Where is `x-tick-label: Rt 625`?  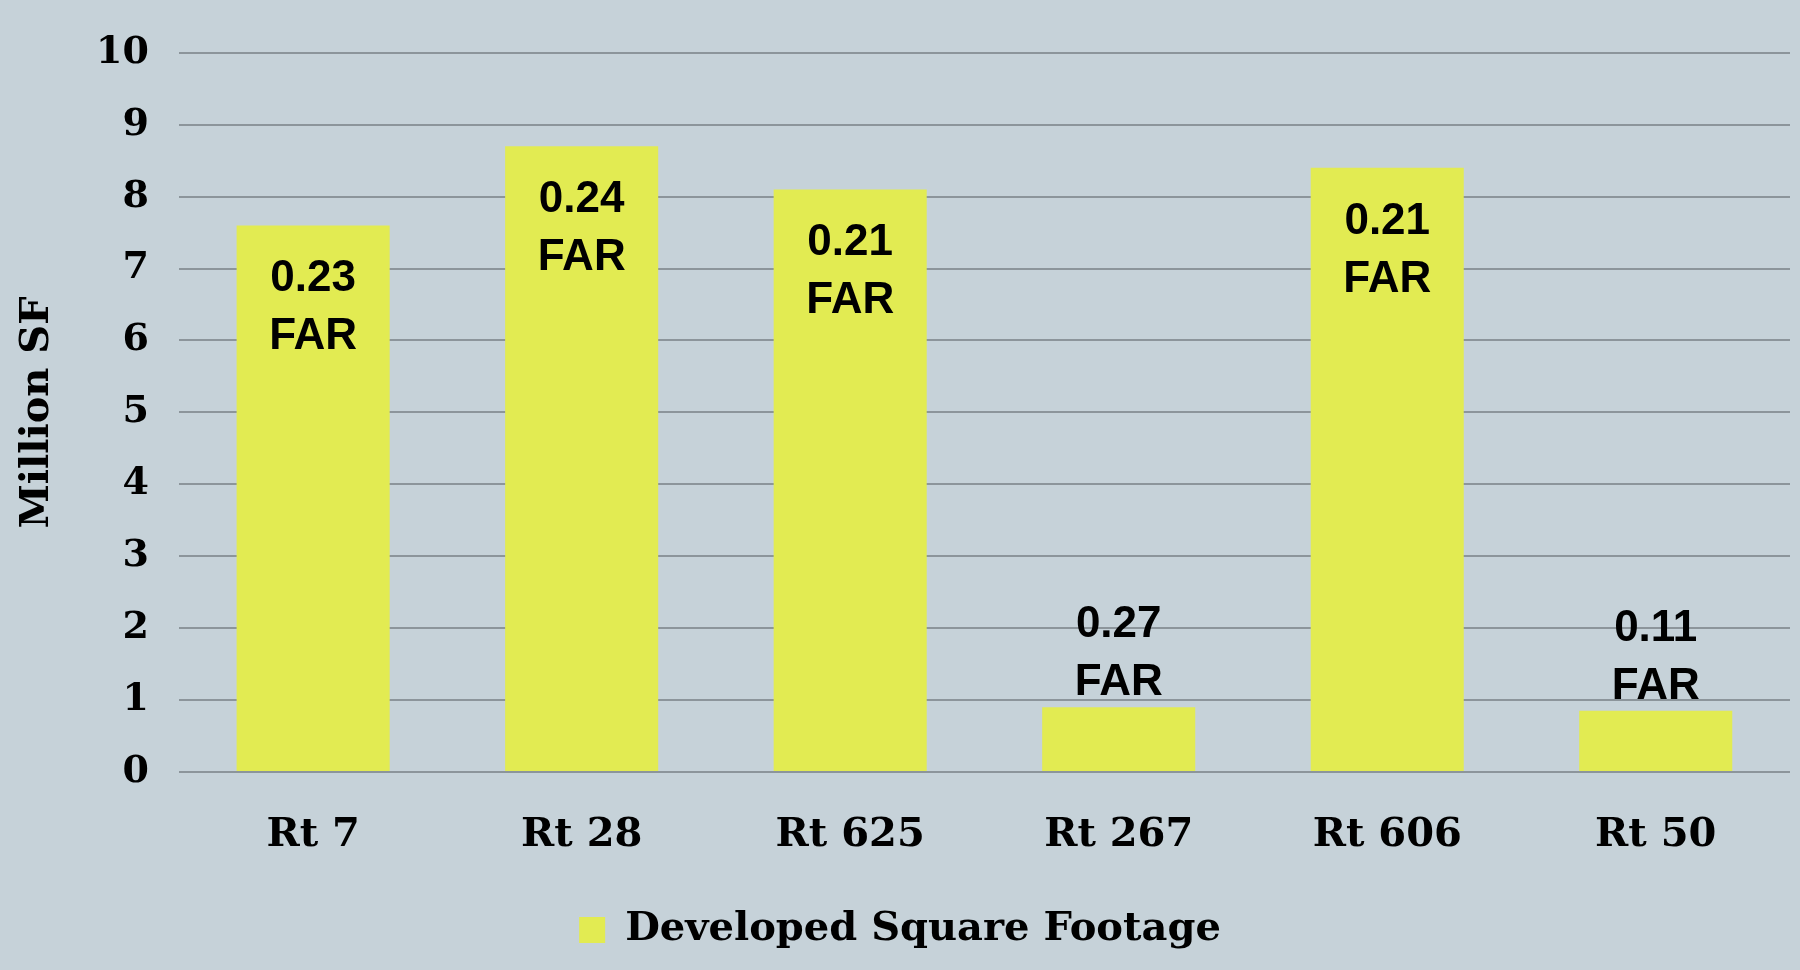 x-tick-label: Rt 625 is located at coordinates (850, 832).